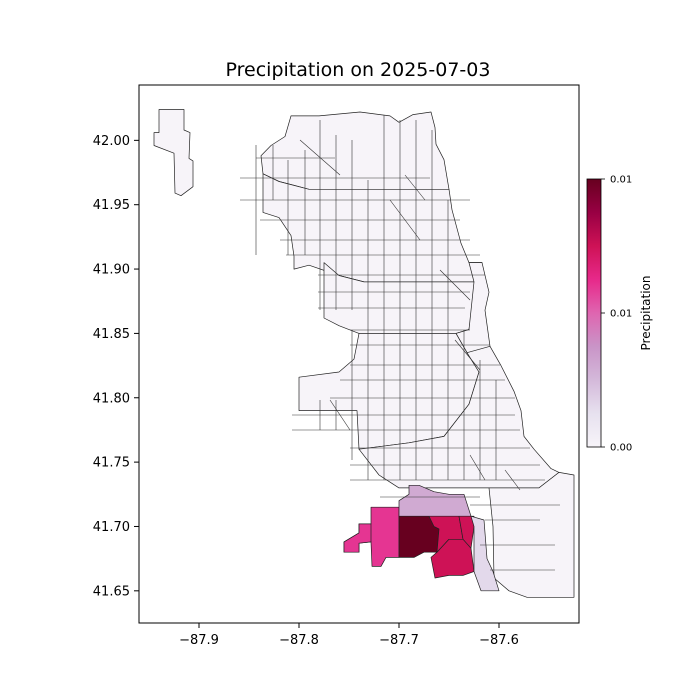  I want to click on x-tick-label: −87.9, so click(199, 640).